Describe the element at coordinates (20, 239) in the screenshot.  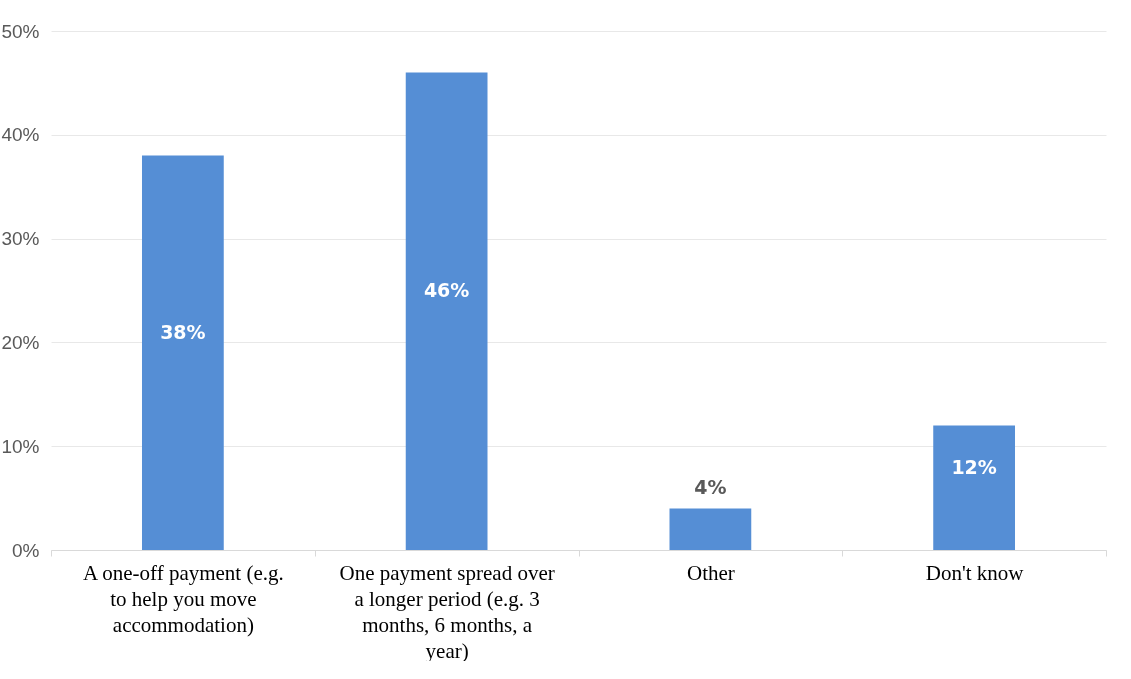
I see `y-tick-label: 30%` at that location.